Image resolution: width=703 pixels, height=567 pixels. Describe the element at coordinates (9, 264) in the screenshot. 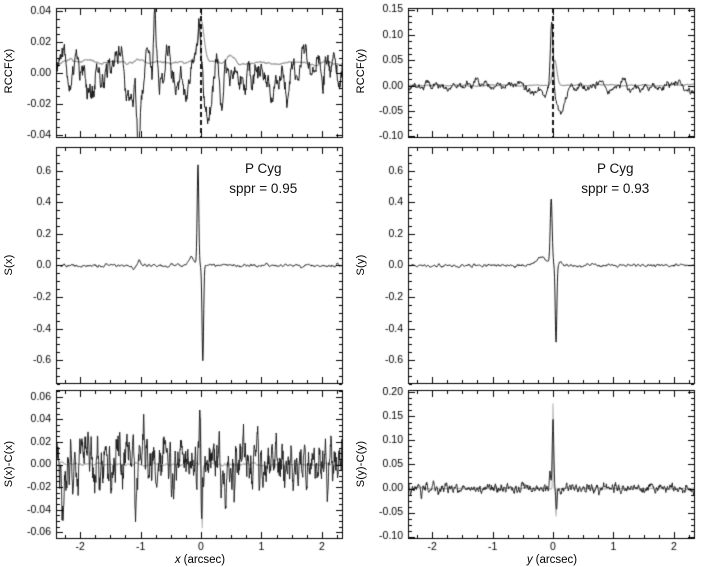

I see `y-axis-label-s-x: S(x)` at that location.